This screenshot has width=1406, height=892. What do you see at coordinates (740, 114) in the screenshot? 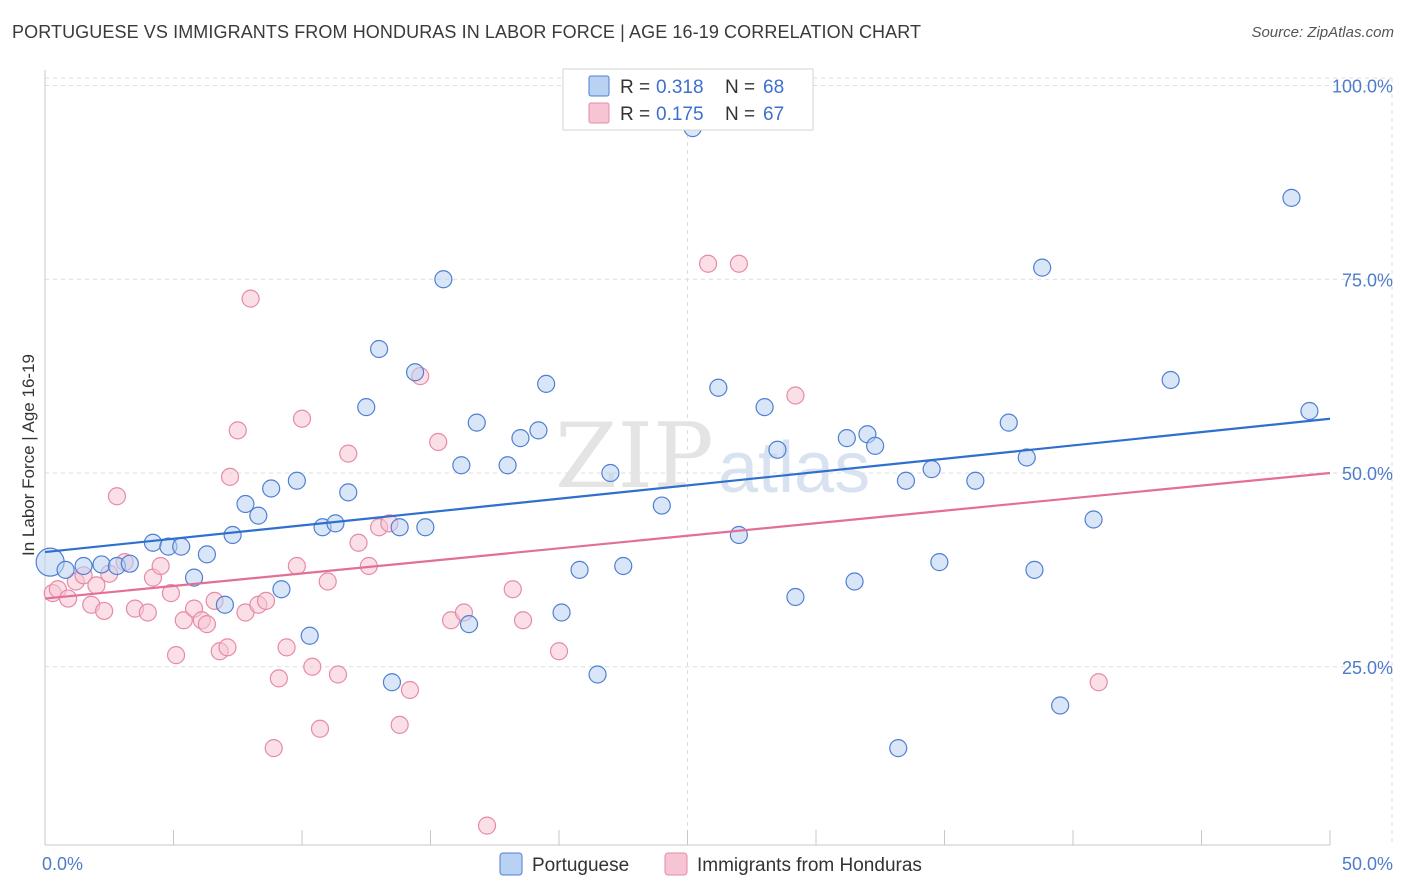
I see `legend-n-label-honduras: N =` at bounding box center [740, 114].